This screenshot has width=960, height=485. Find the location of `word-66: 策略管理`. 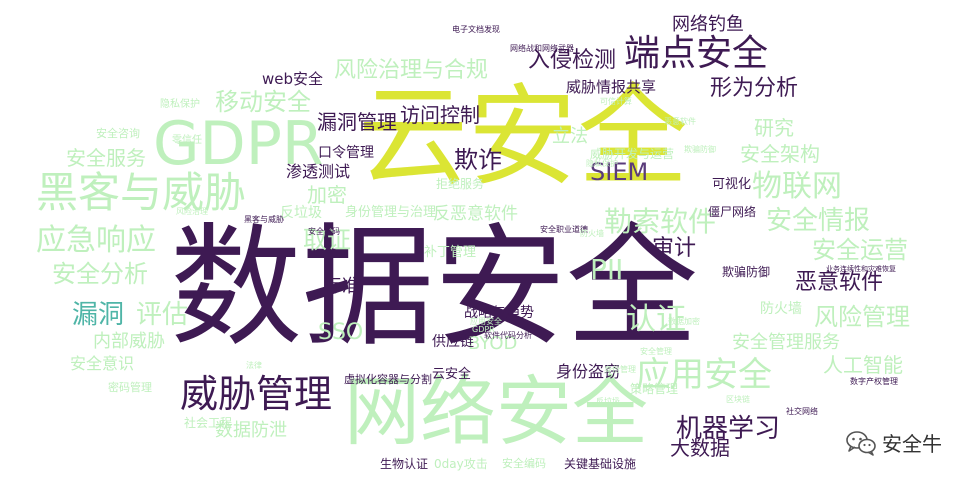

word-66: 策略管理 is located at coordinates (654, 389).